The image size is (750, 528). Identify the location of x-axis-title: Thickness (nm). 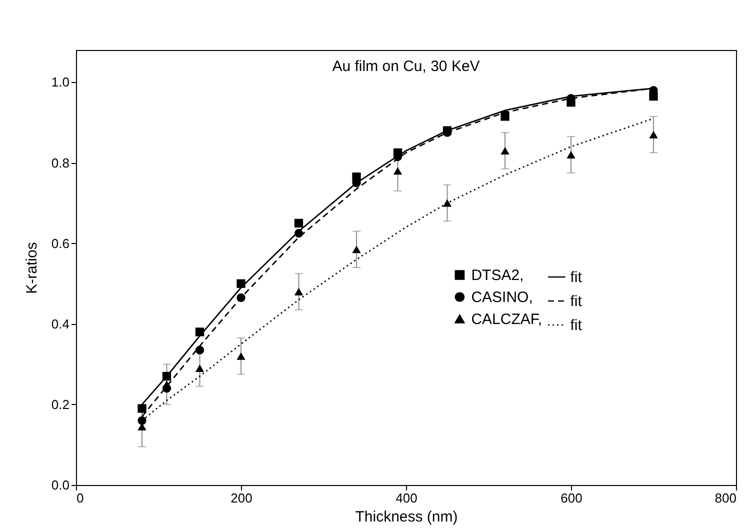
(406, 517).